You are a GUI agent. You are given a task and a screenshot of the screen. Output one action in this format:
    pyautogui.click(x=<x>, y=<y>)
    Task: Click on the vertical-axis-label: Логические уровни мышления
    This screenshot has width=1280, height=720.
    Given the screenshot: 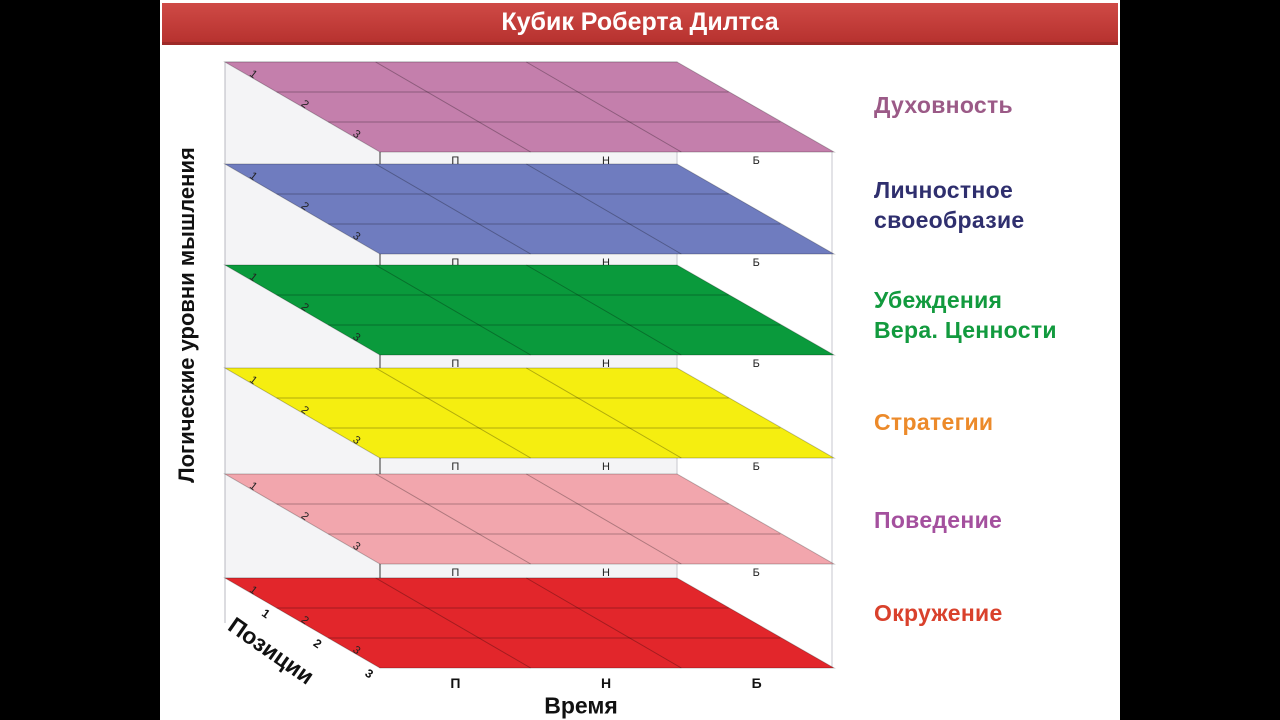 What is the action you would take?
    pyautogui.click(x=186, y=315)
    